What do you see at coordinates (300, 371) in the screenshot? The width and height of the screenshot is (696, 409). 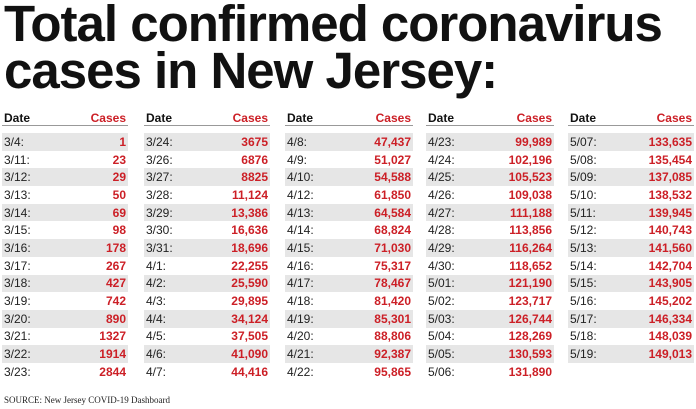 I see `date-cell: 4/22:` at bounding box center [300, 371].